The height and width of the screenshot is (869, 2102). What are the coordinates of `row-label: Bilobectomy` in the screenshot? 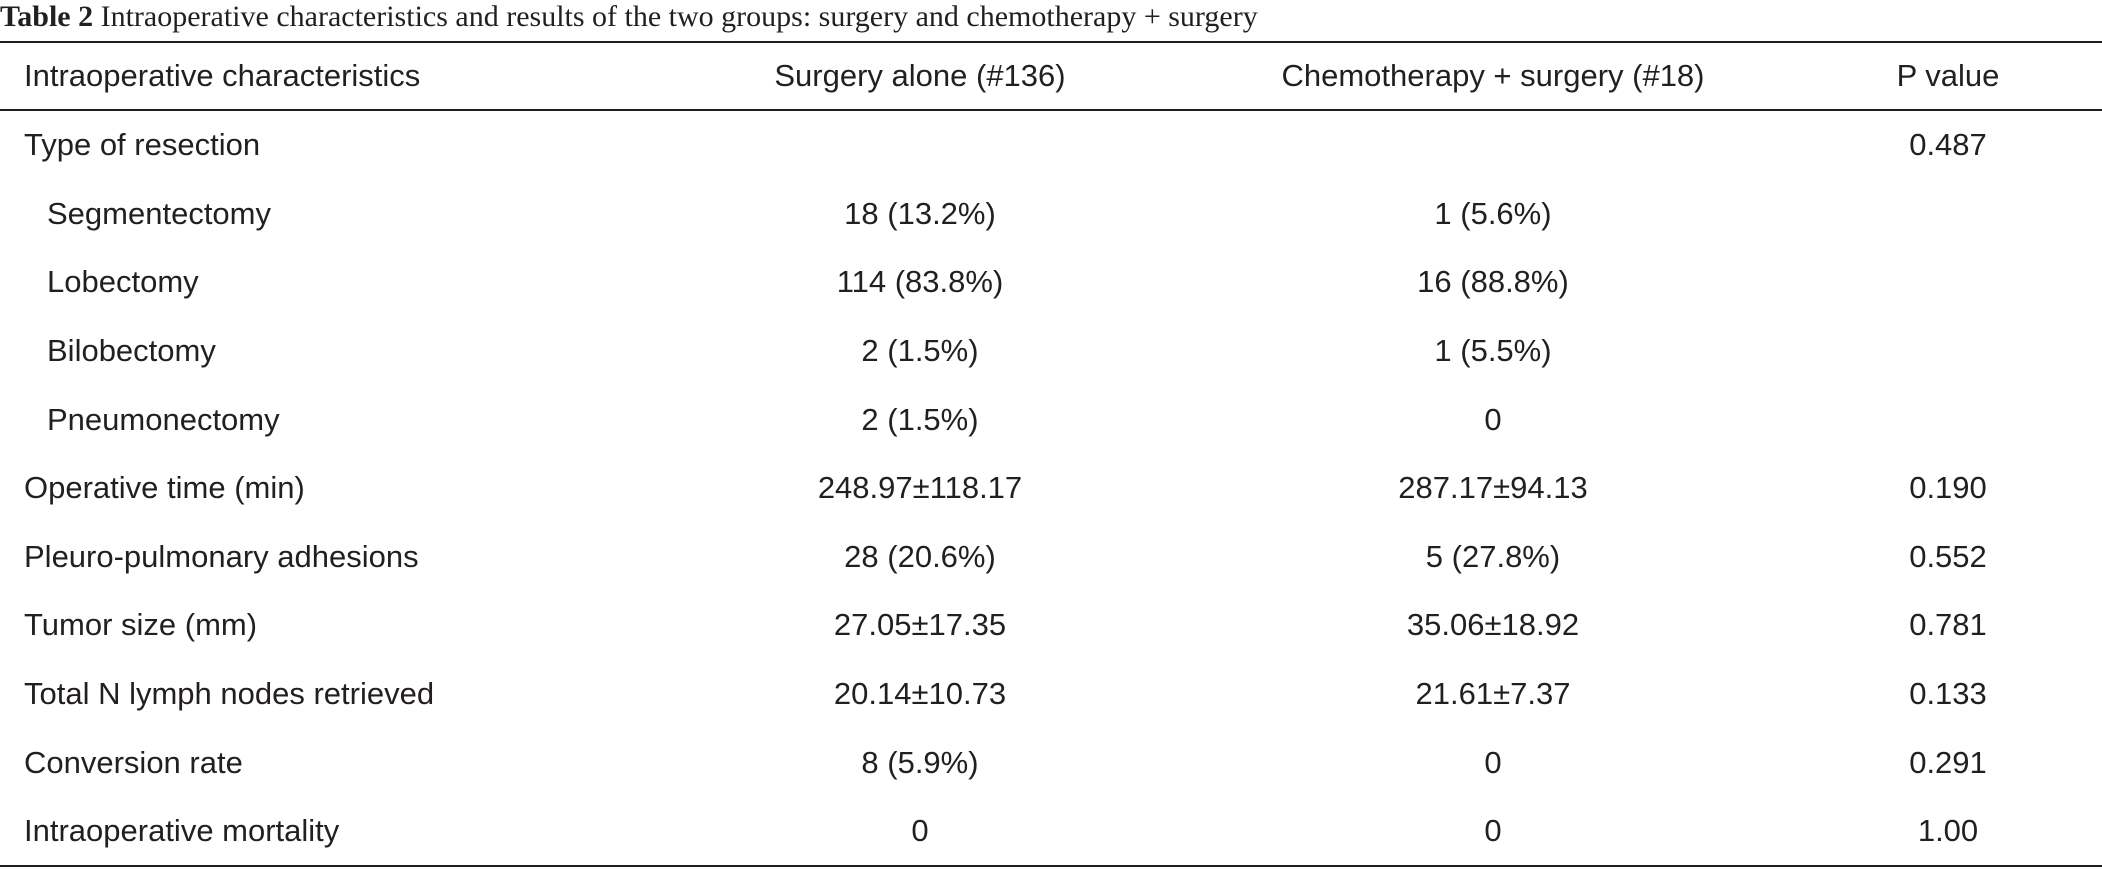 It's located at (131, 351).